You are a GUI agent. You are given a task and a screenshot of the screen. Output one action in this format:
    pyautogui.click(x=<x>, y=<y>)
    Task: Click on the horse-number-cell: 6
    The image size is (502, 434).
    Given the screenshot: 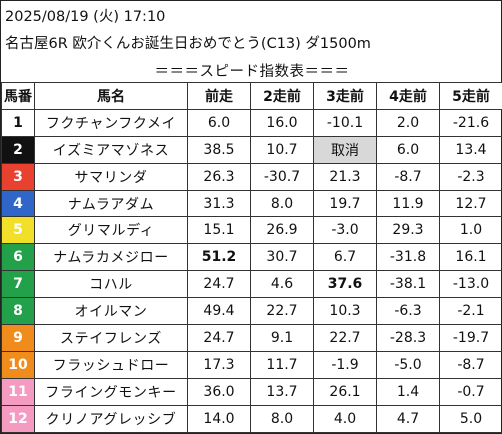 What is the action you would take?
    pyautogui.click(x=18, y=257)
    